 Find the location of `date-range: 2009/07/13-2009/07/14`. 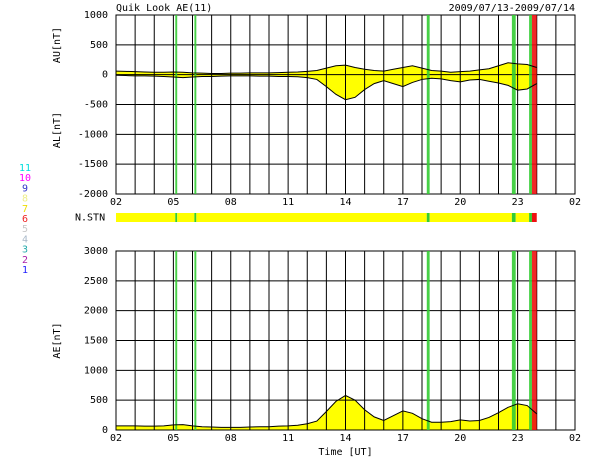

date-range: 2009/07/13-2009/07/14 is located at coordinates (512, 8).